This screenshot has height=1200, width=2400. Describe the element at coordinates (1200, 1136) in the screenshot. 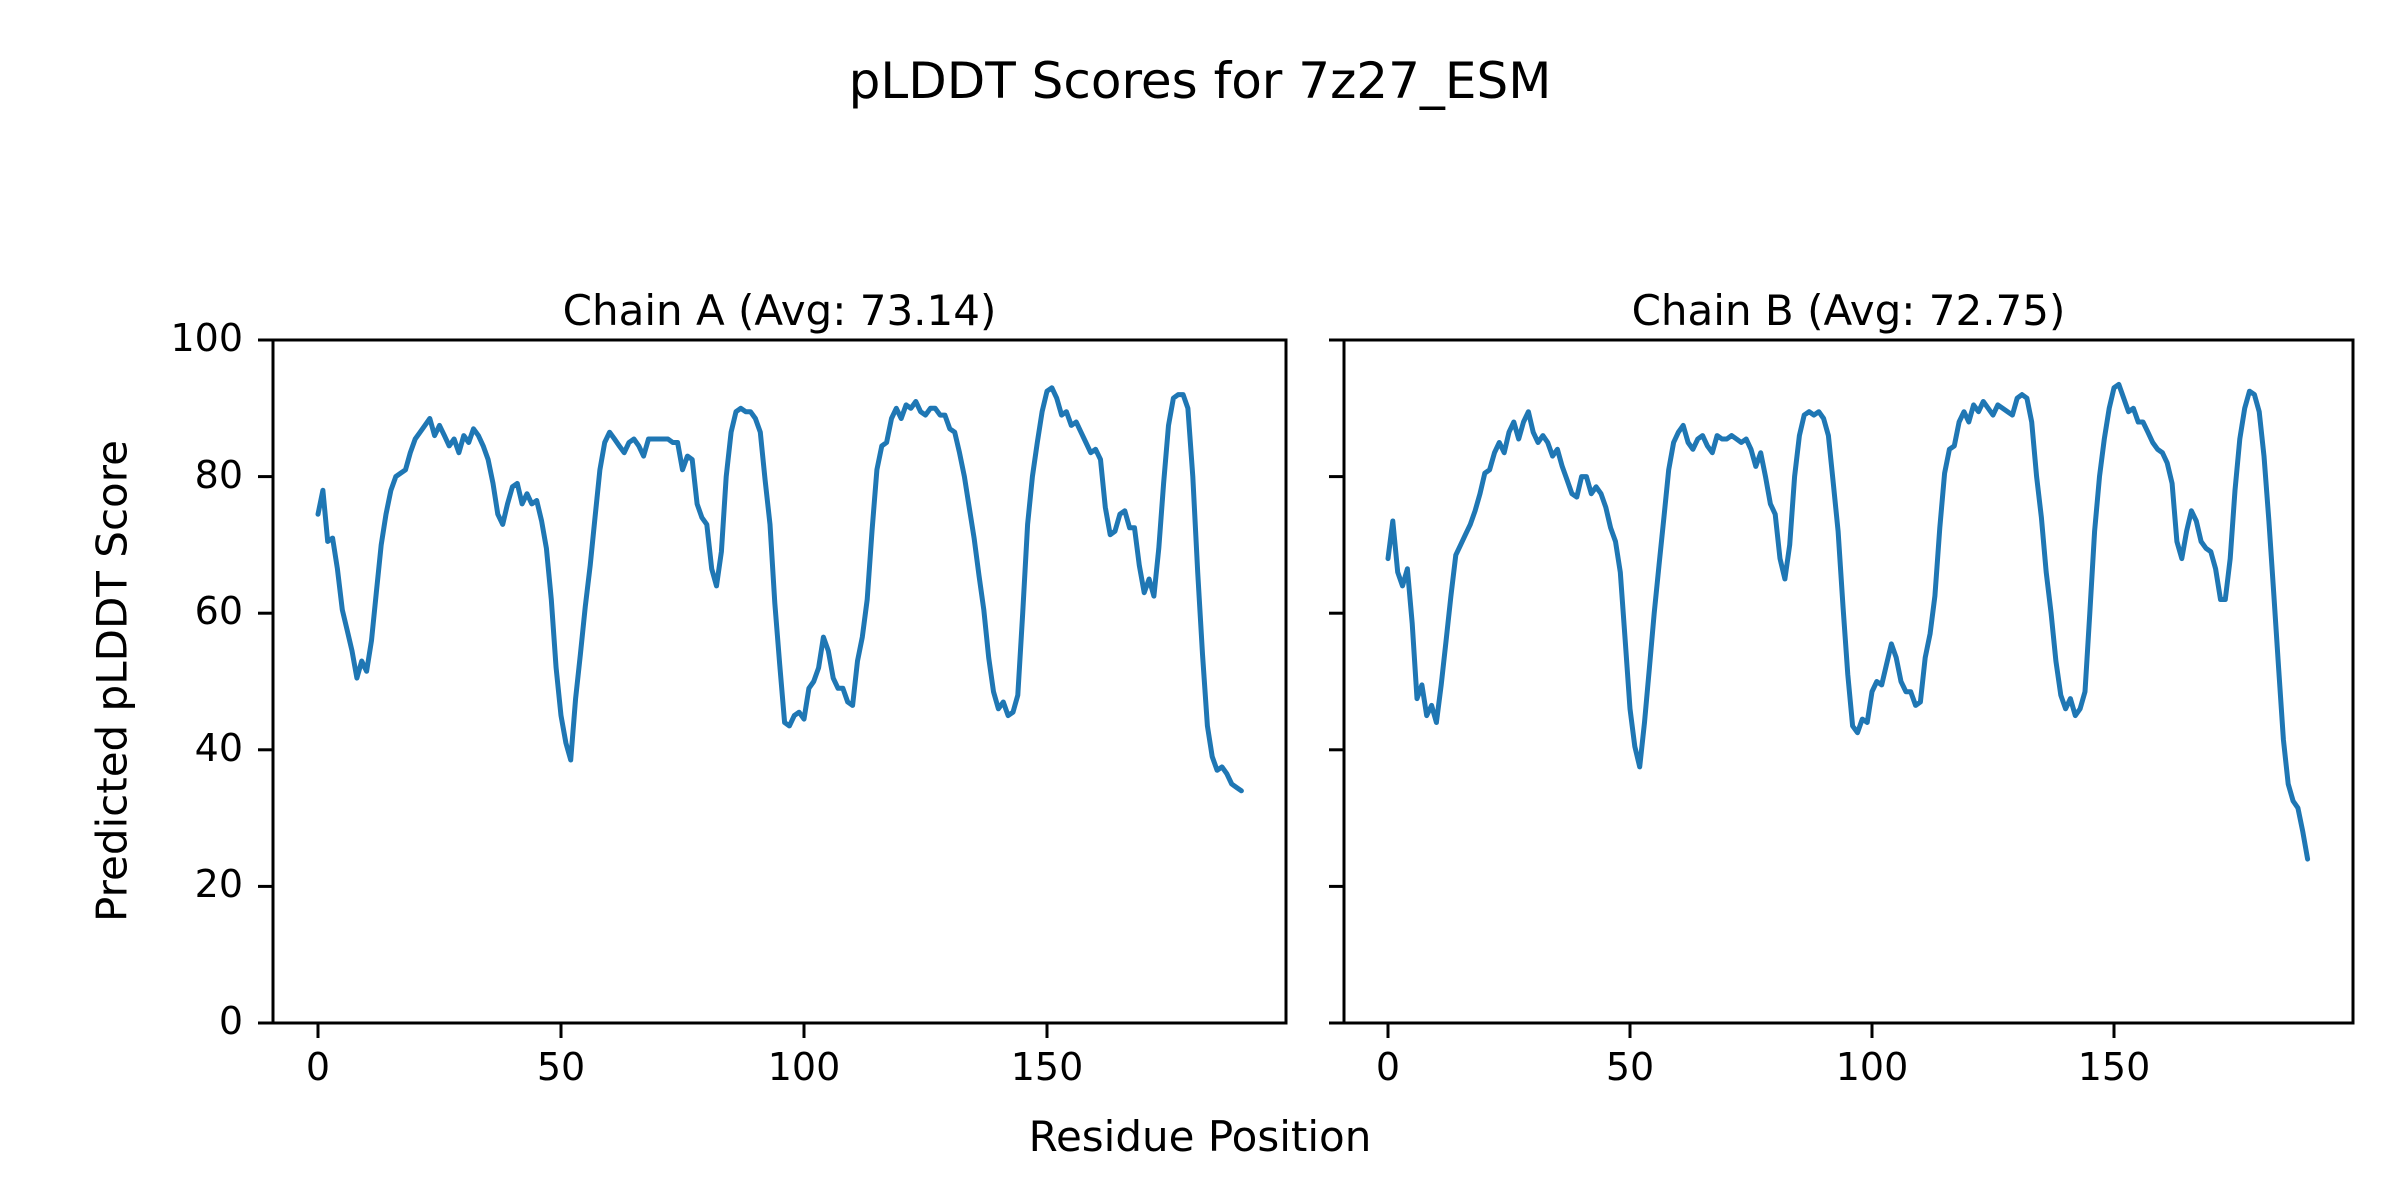

I see `x-axis-label: Residue Position` at that location.